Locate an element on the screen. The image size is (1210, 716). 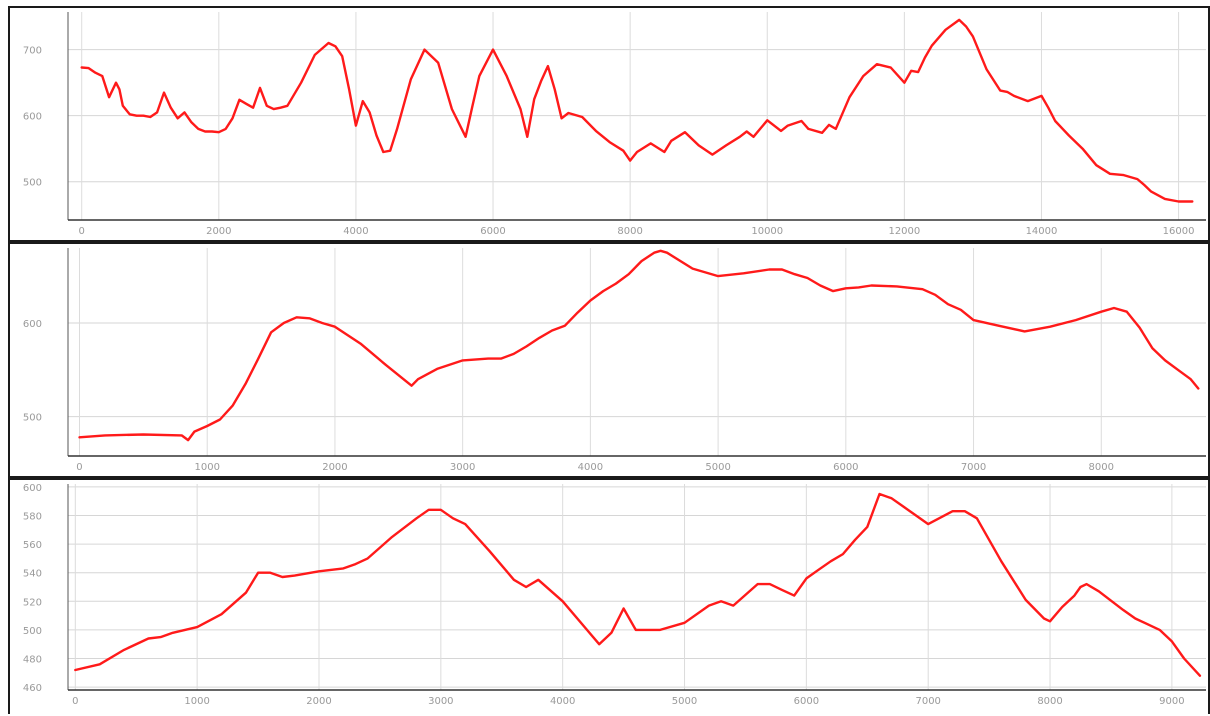
y-tick-label: 540 is located at coordinates (32, 574).